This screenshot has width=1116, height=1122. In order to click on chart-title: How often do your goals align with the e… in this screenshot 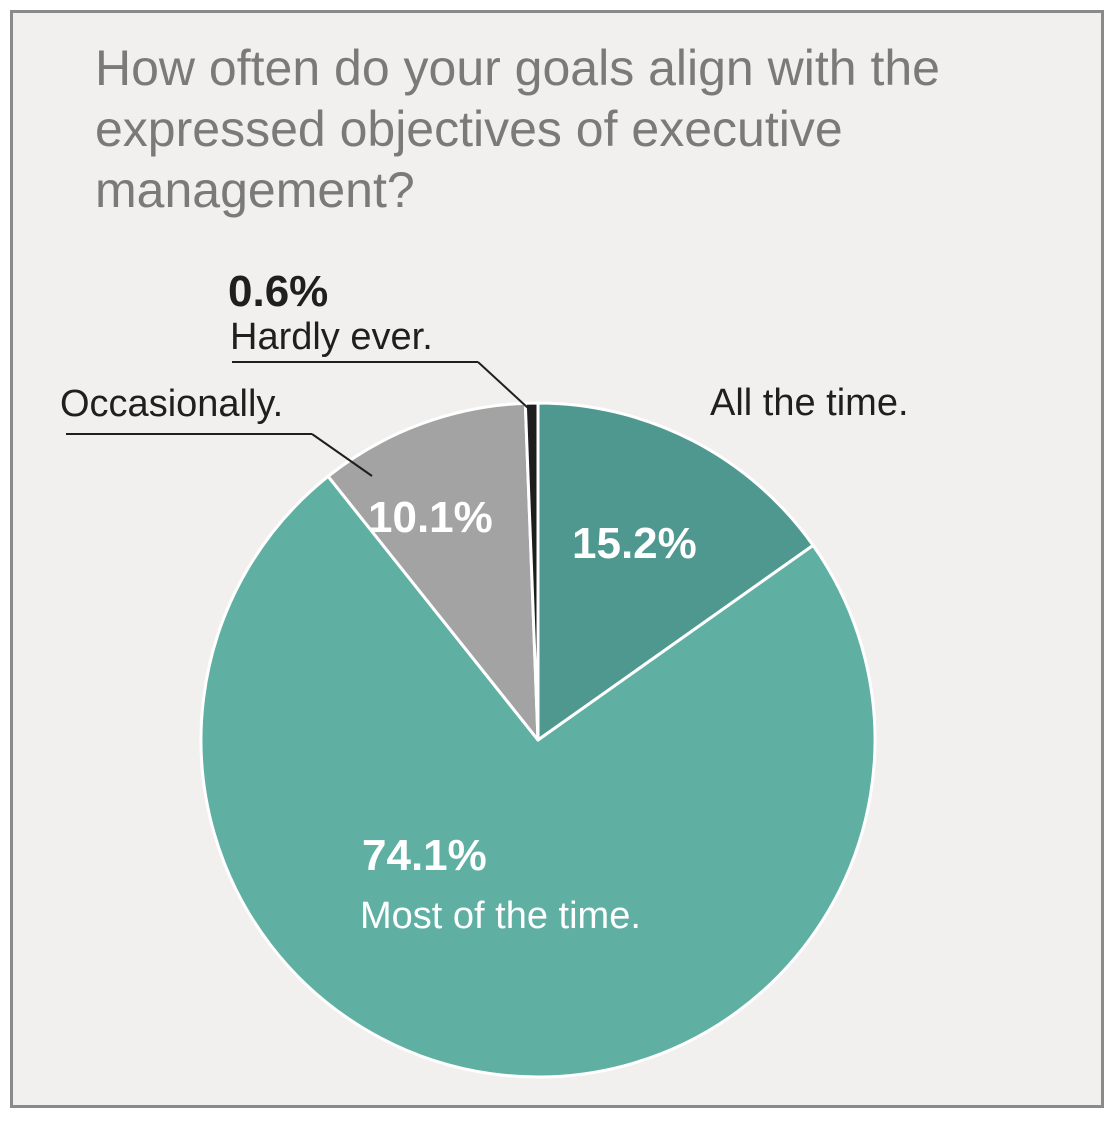, I will do `click(517, 129)`.